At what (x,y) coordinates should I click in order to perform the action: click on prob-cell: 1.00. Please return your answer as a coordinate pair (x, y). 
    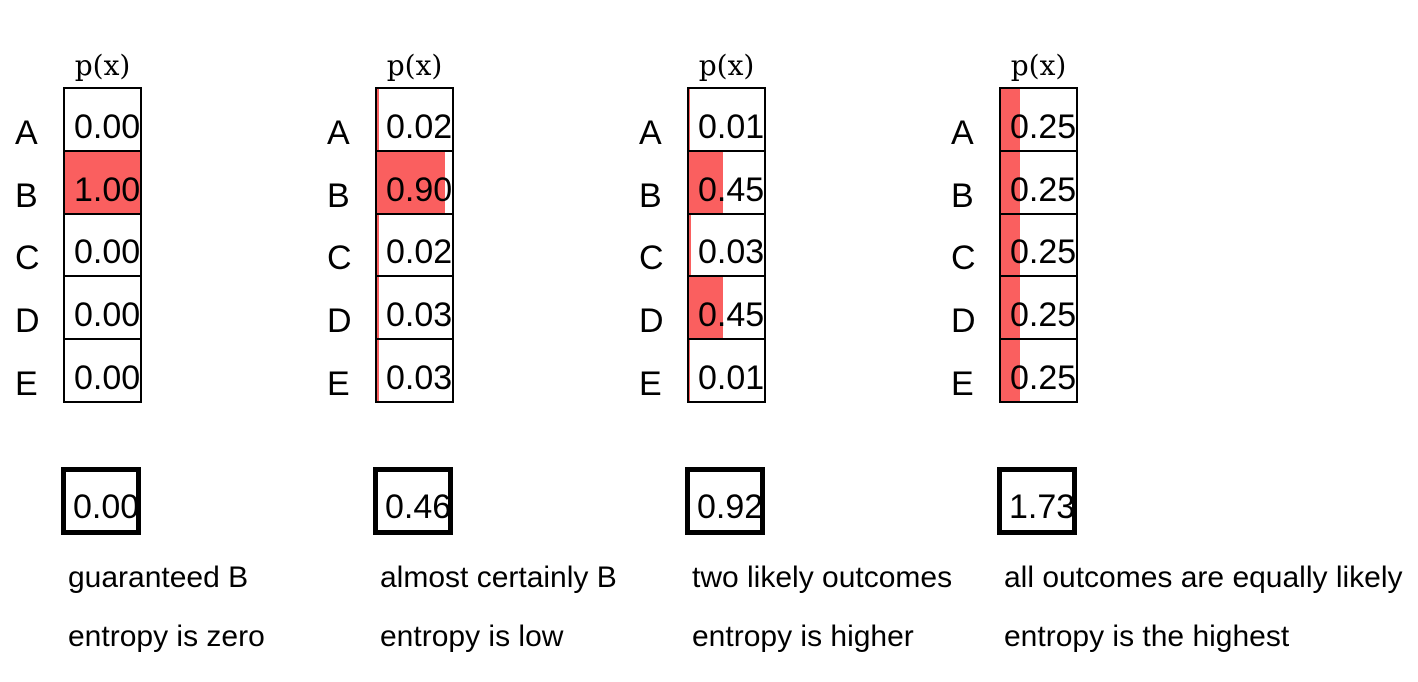
    Looking at the image, I should click on (102, 183).